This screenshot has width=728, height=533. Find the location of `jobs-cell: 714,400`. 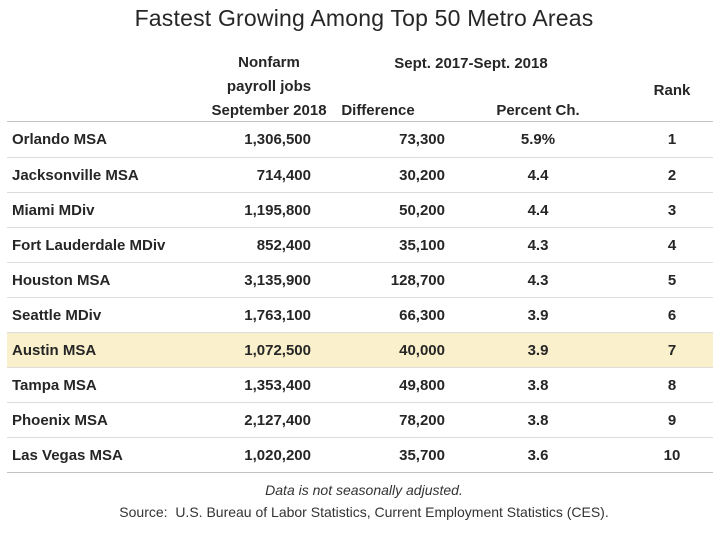

jobs-cell: 714,400 is located at coordinates (283, 175).